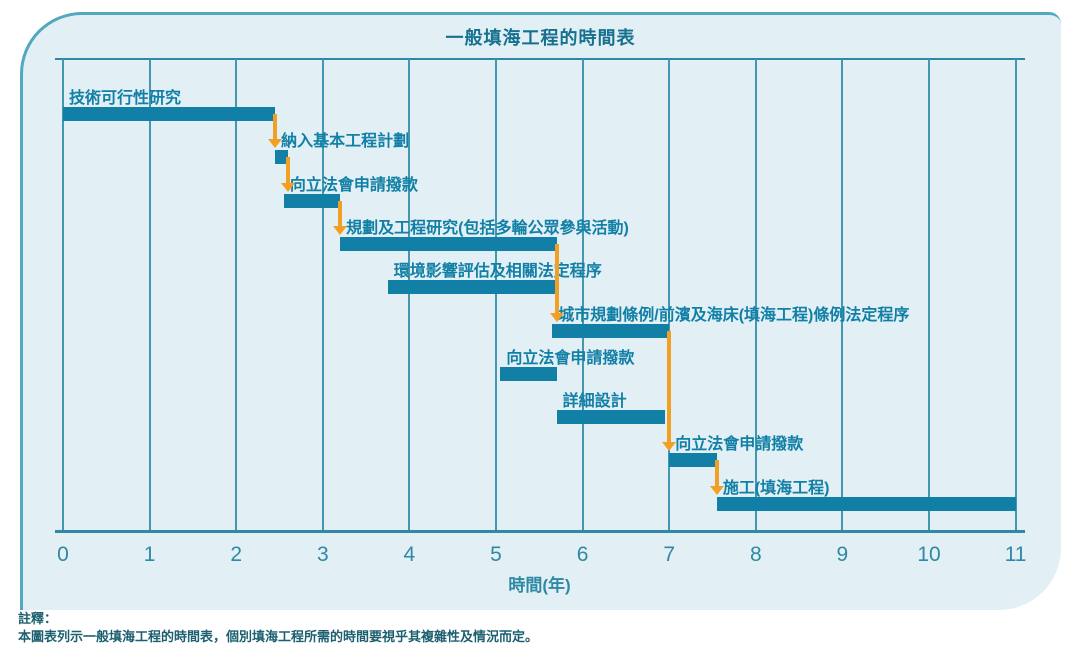  Describe the element at coordinates (497, 271) in the screenshot. I see `task-label: 環境影響評估及相關法定程序` at that location.